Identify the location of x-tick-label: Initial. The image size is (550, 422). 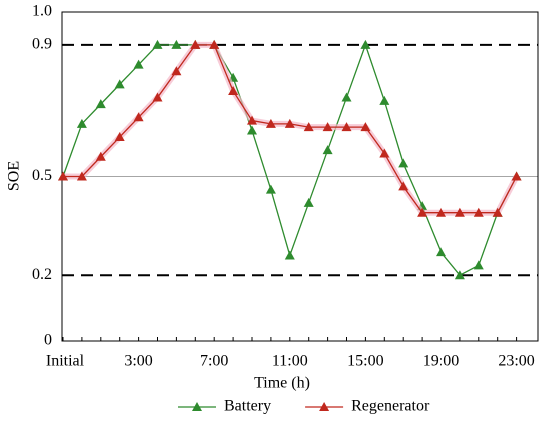
(65, 361).